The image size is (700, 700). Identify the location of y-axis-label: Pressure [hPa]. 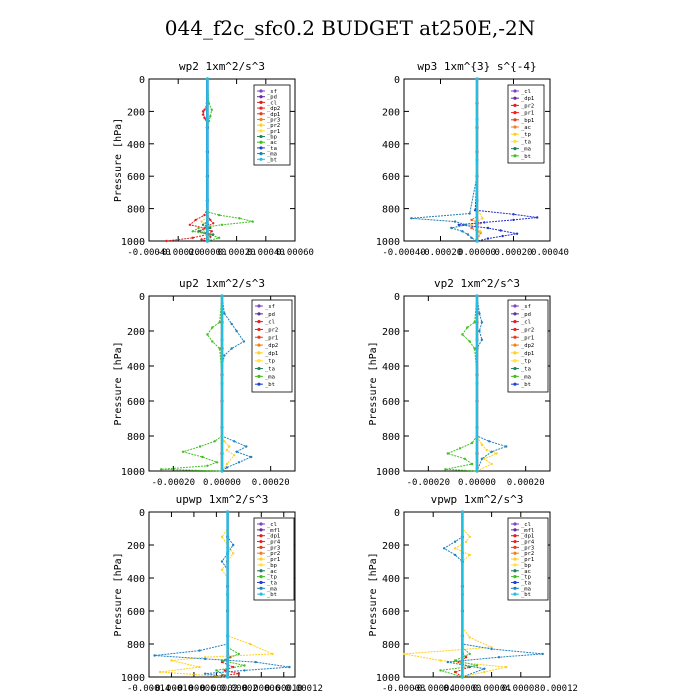
(373, 594).